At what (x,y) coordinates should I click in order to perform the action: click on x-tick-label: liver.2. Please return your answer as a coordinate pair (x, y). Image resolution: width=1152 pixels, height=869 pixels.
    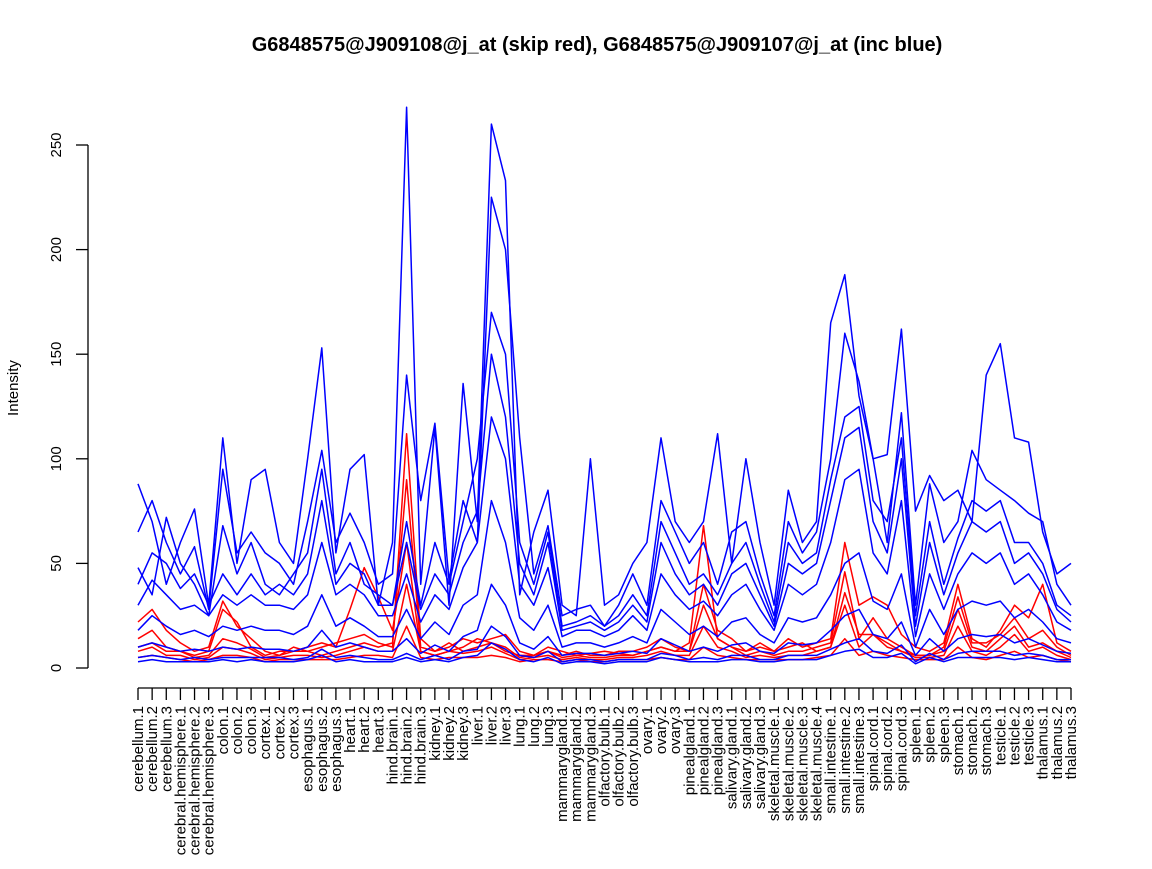
    Looking at the image, I should click on (491, 725).